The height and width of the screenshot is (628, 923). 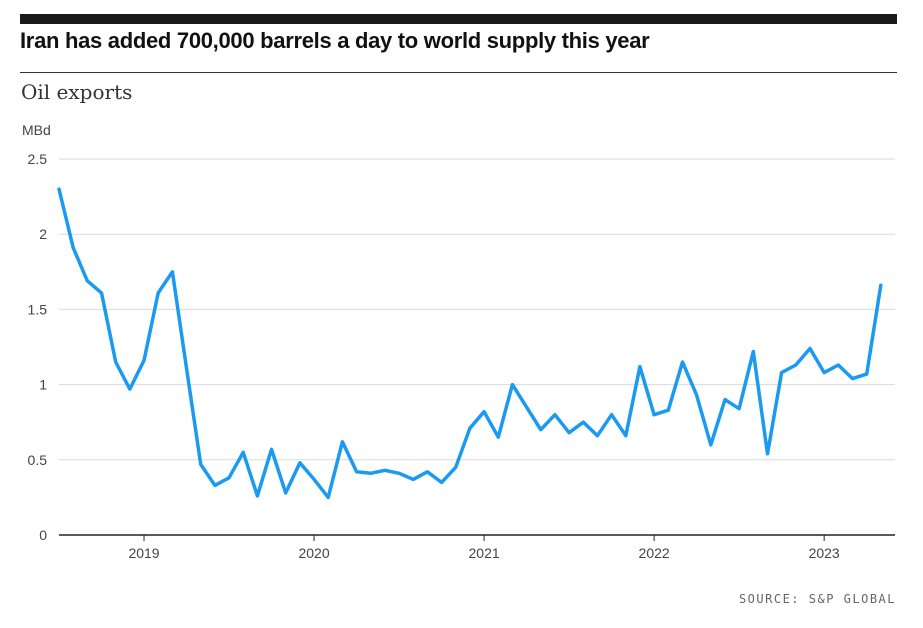 What do you see at coordinates (43, 234) in the screenshot?
I see `y-tick-label: 2` at bounding box center [43, 234].